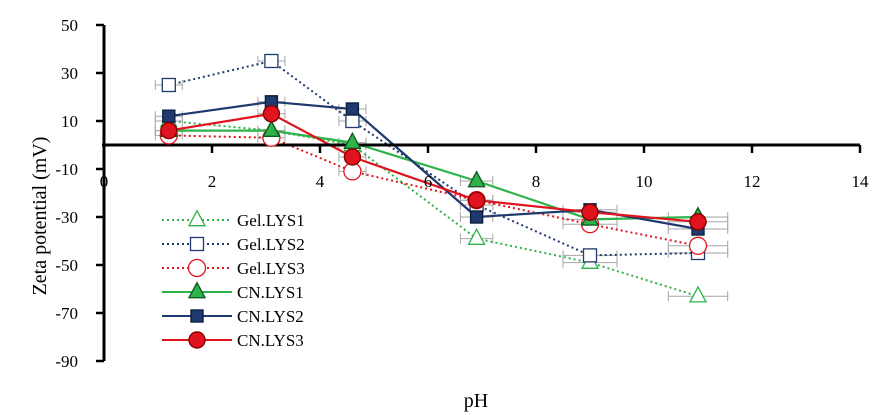 This screenshot has height=415, width=872. I want to click on y-tick-label: -10, so click(66, 169).